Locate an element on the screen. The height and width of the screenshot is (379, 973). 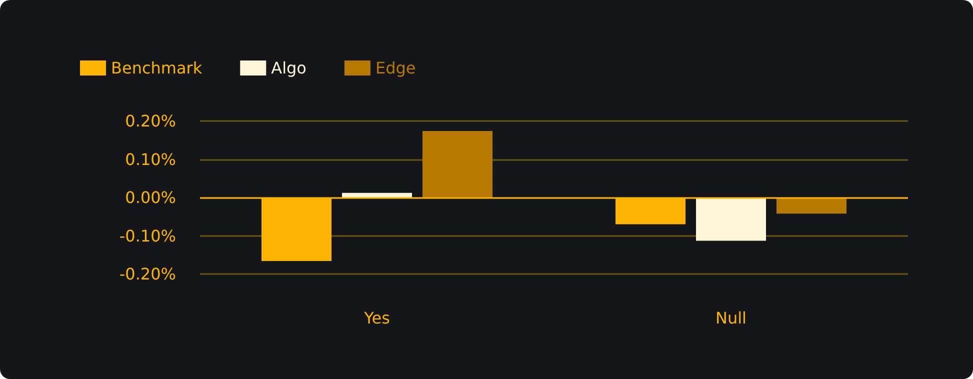
y-tick-label: 0.10% is located at coordinates (150, 159).